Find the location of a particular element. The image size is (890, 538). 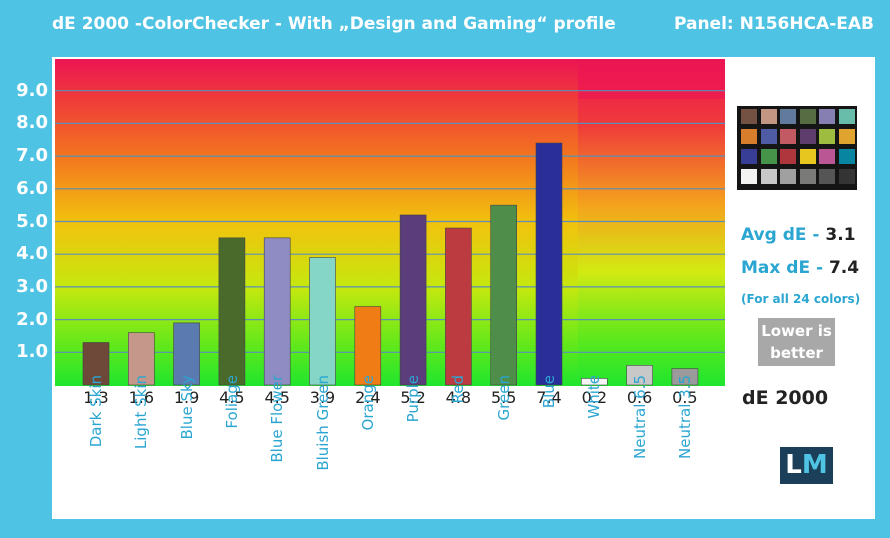

bar-red is located at coordinates (458, 306).